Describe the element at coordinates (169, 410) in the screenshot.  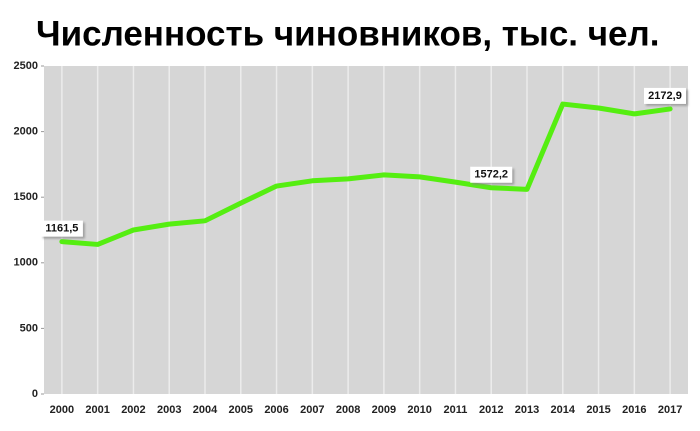
I see `x-tick-label: 2003` at that location.